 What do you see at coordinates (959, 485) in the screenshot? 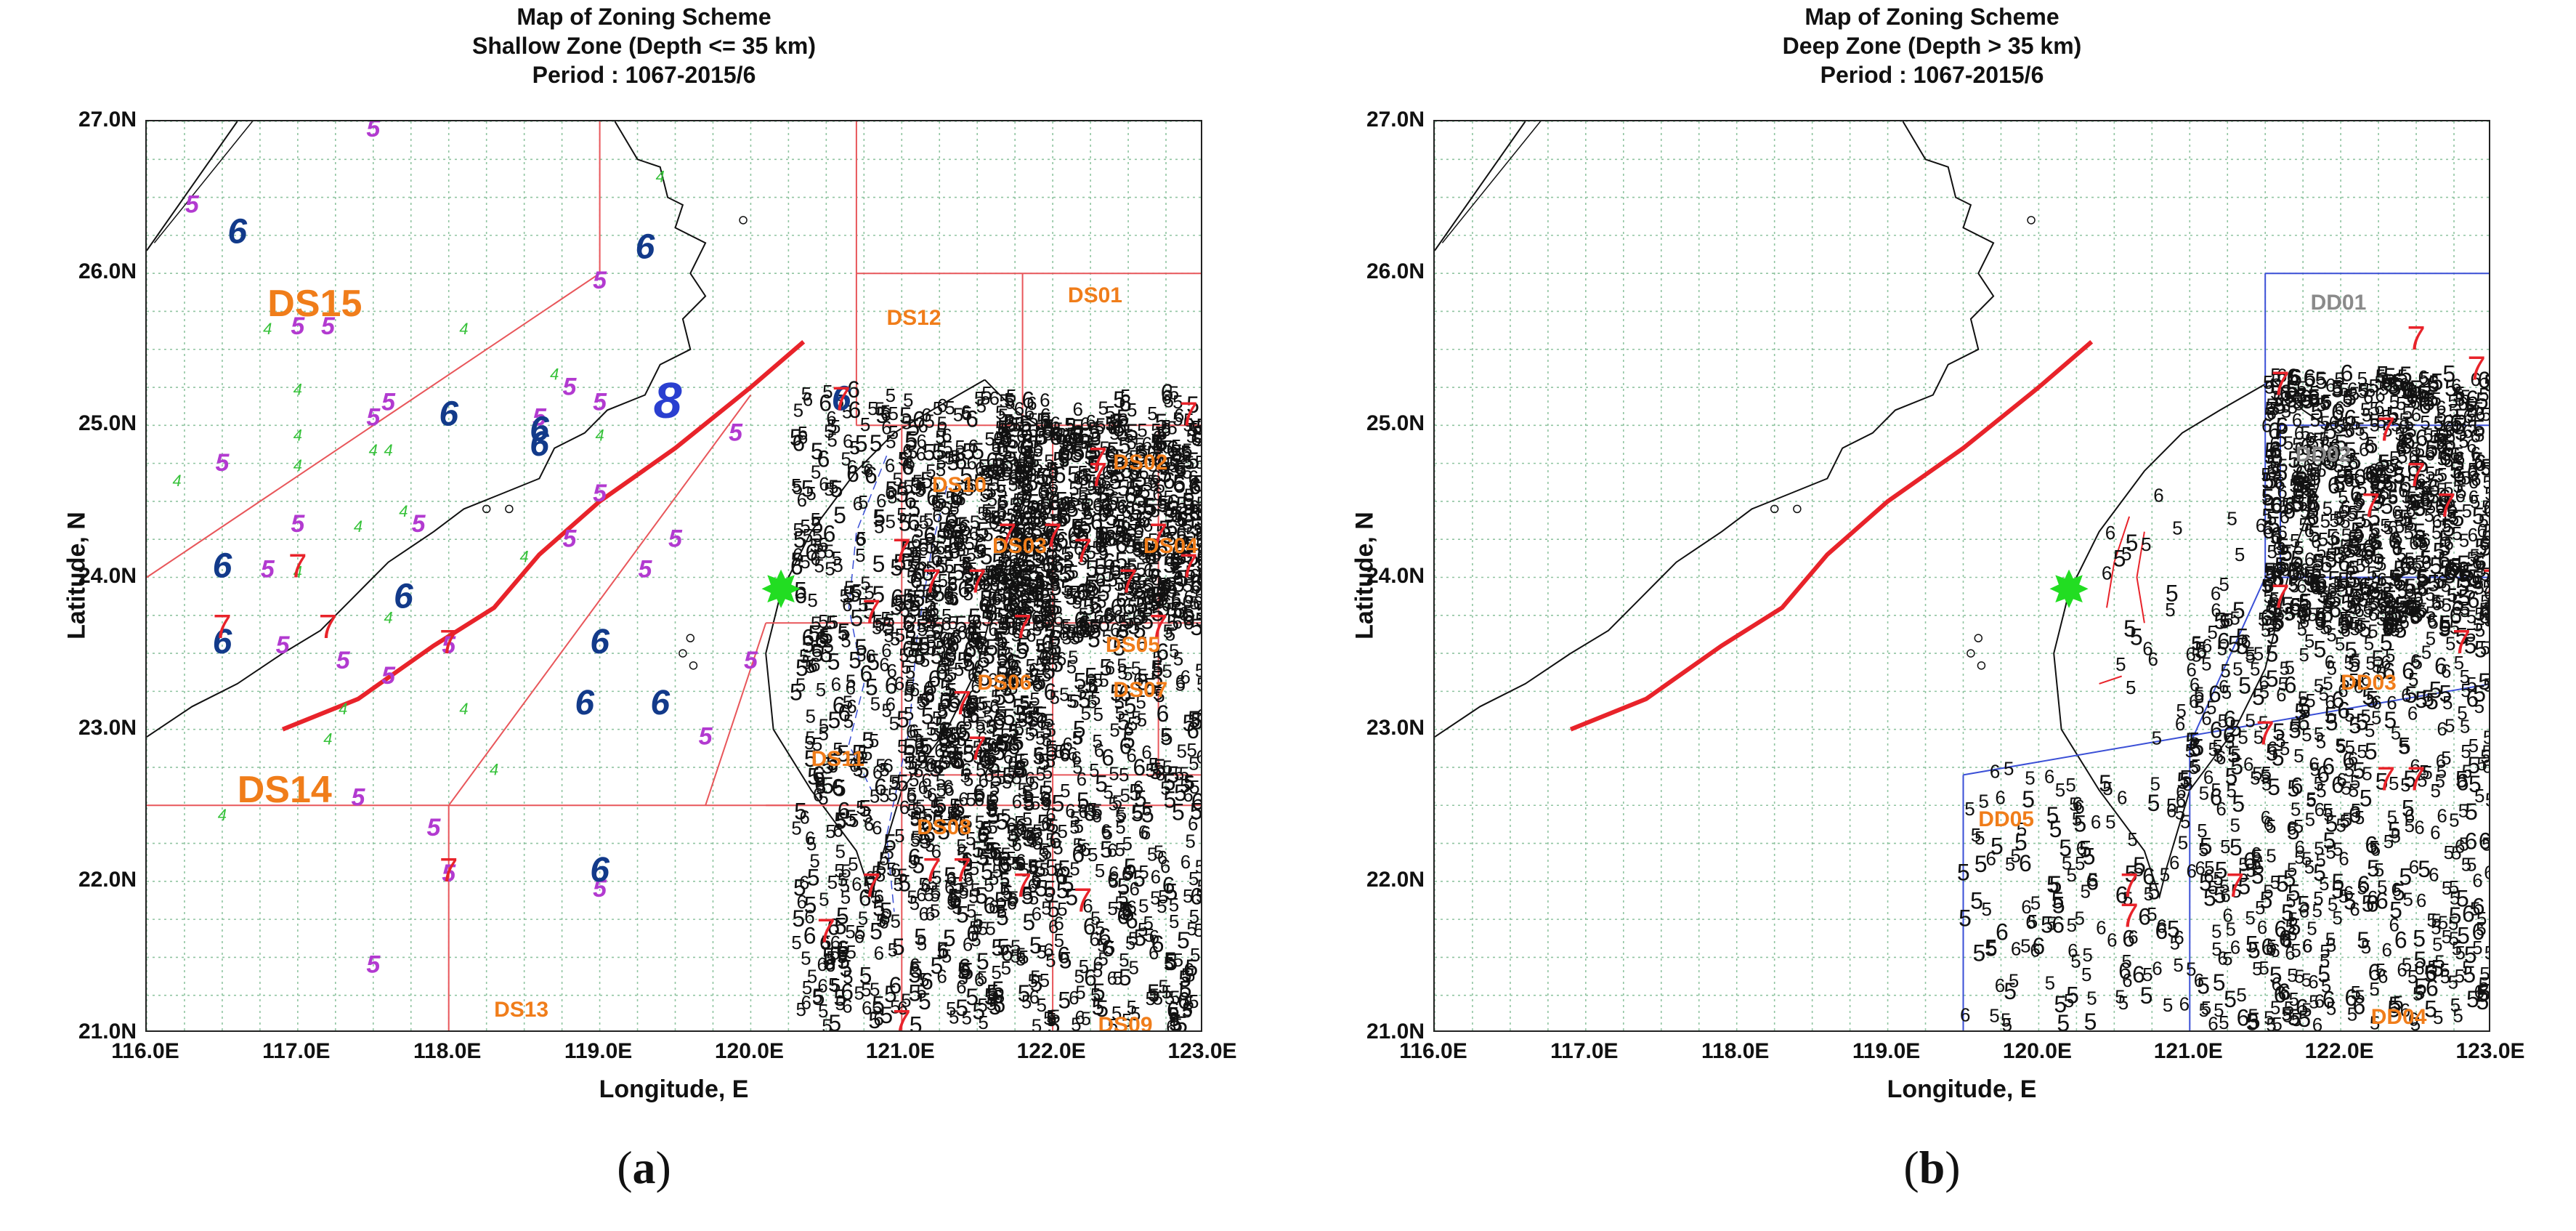
I see `zone-label: DS10` at bounding box center [959, 485].